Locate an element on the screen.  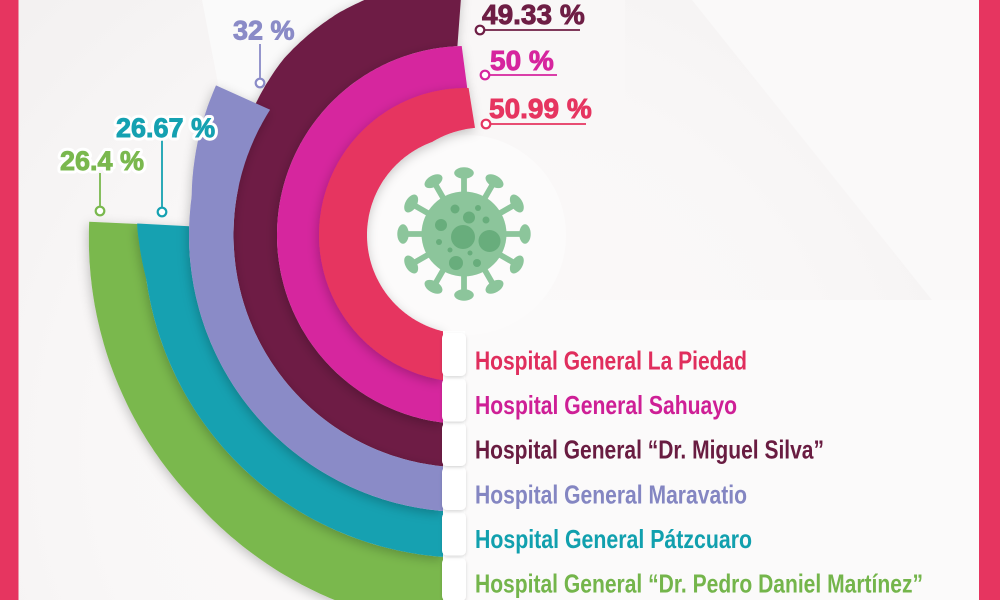
svg-text: Hospital General La Piedad is located at coordinates (611, 361).